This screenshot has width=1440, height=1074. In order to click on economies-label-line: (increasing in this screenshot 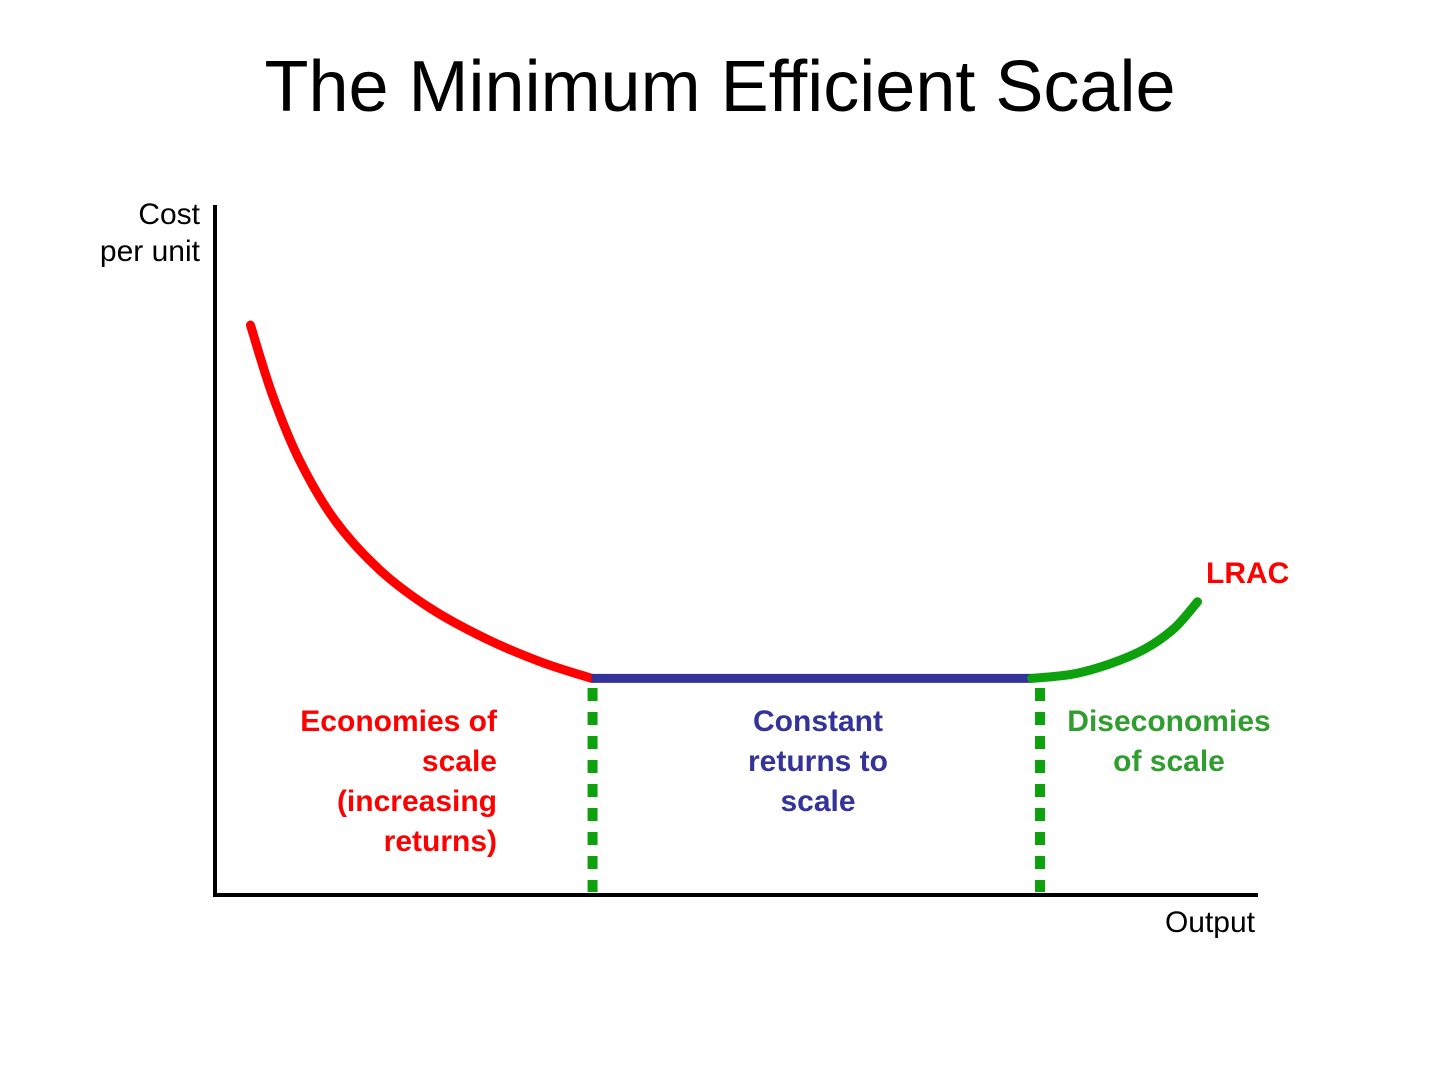, I will do `click(416, 801)`.